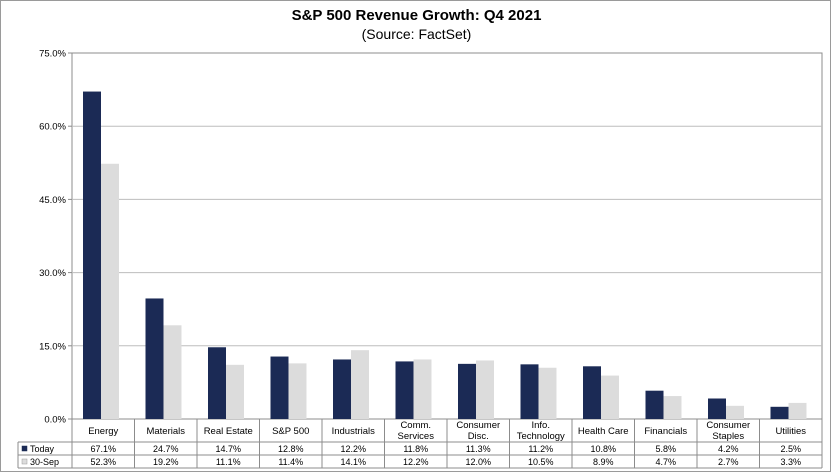  I want to click on x-category-label: S&P 500, so click(290, 431).